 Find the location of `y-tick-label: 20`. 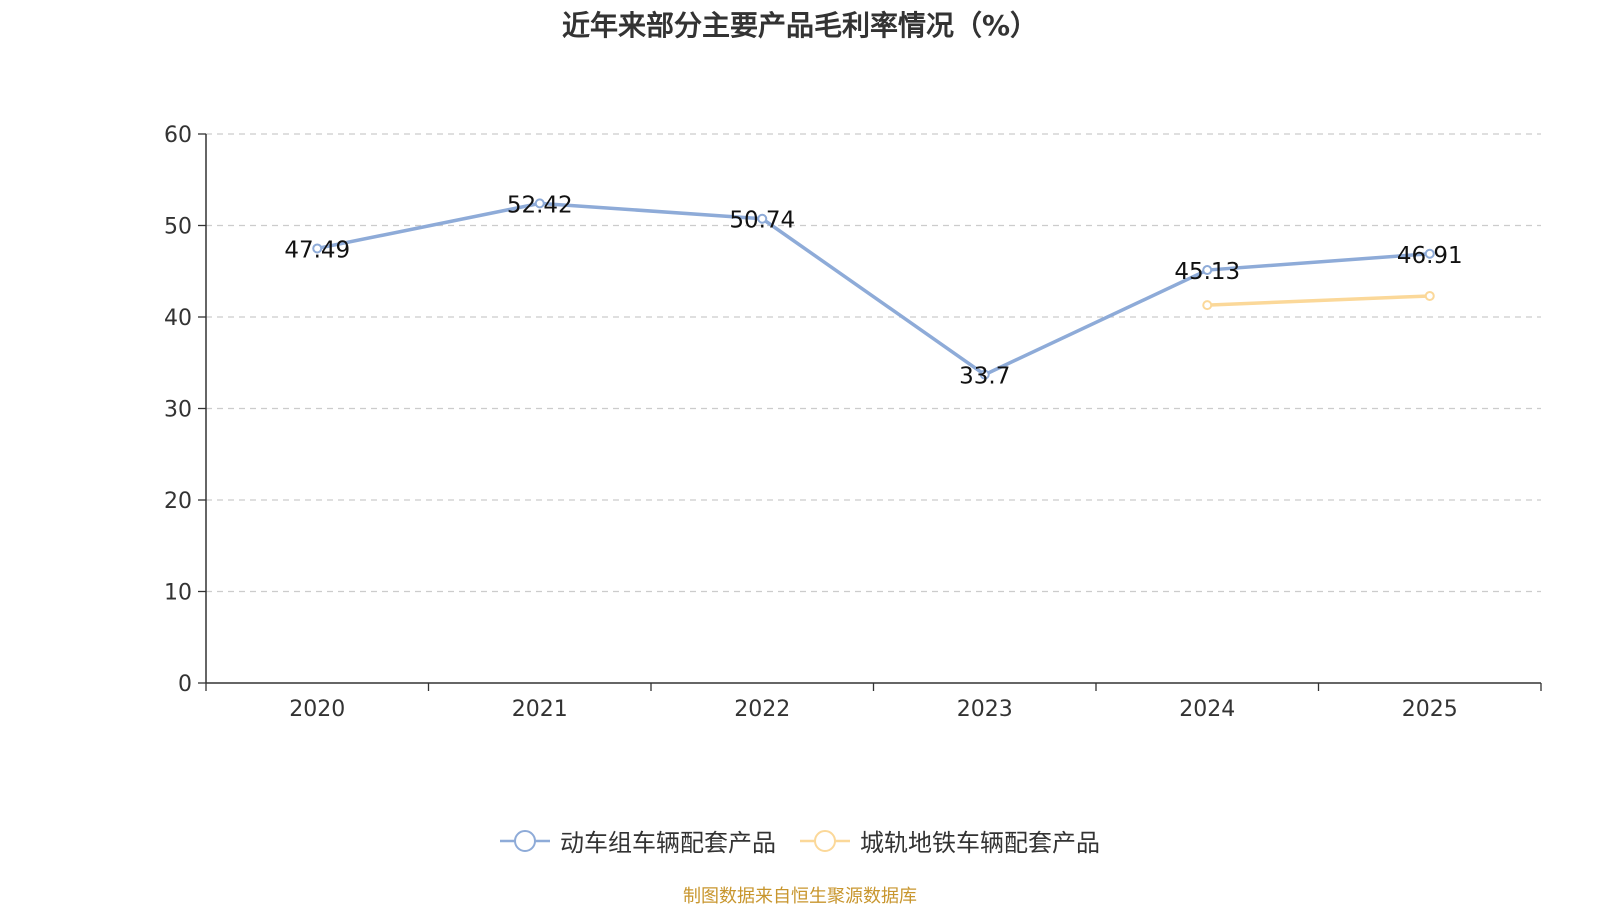

y-tick-label: 20 is located at coordinates (178, 501).